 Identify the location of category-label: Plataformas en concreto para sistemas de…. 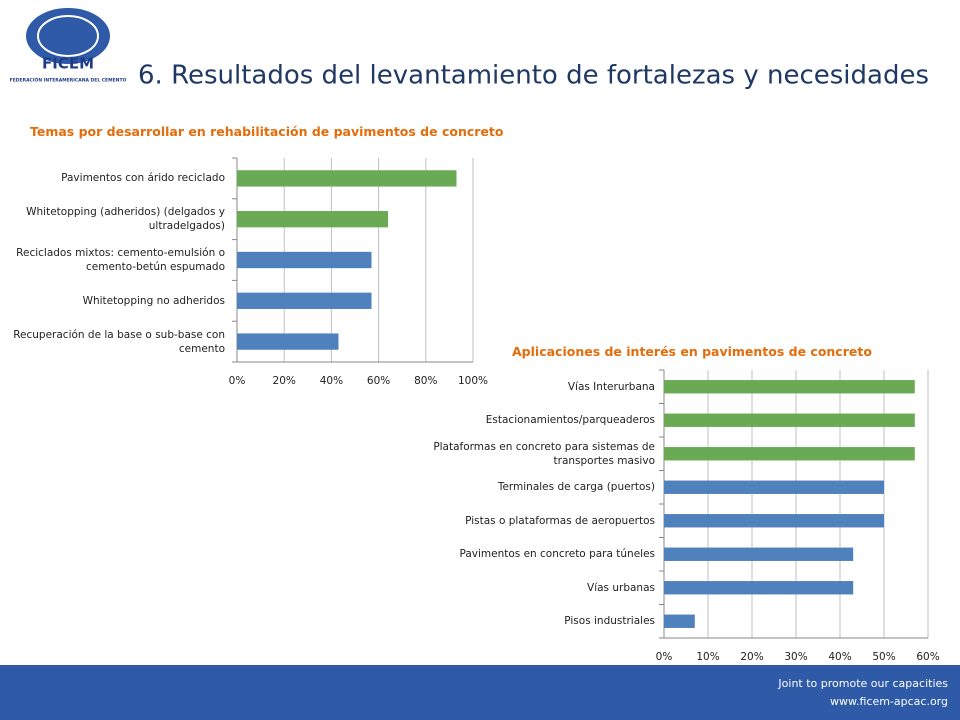
(544, 453).